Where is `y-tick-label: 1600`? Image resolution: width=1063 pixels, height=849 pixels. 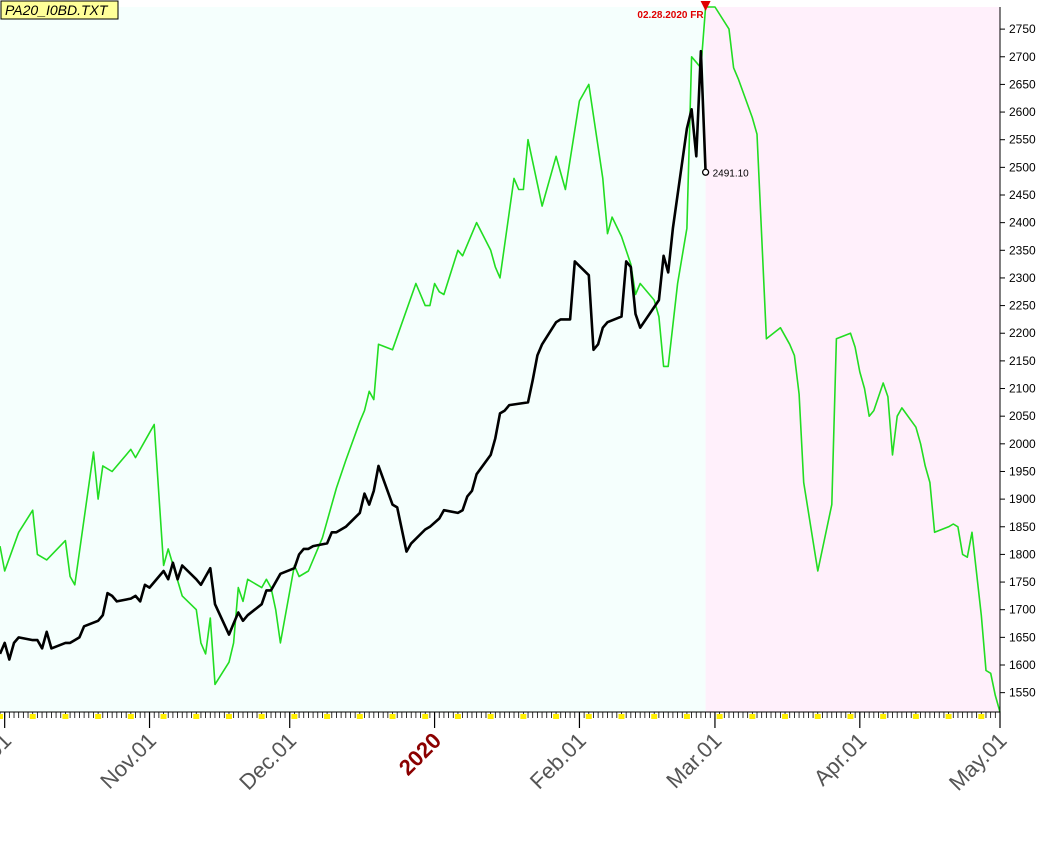
y-tick-label: 1600 is located at coordinates (1022, 665).